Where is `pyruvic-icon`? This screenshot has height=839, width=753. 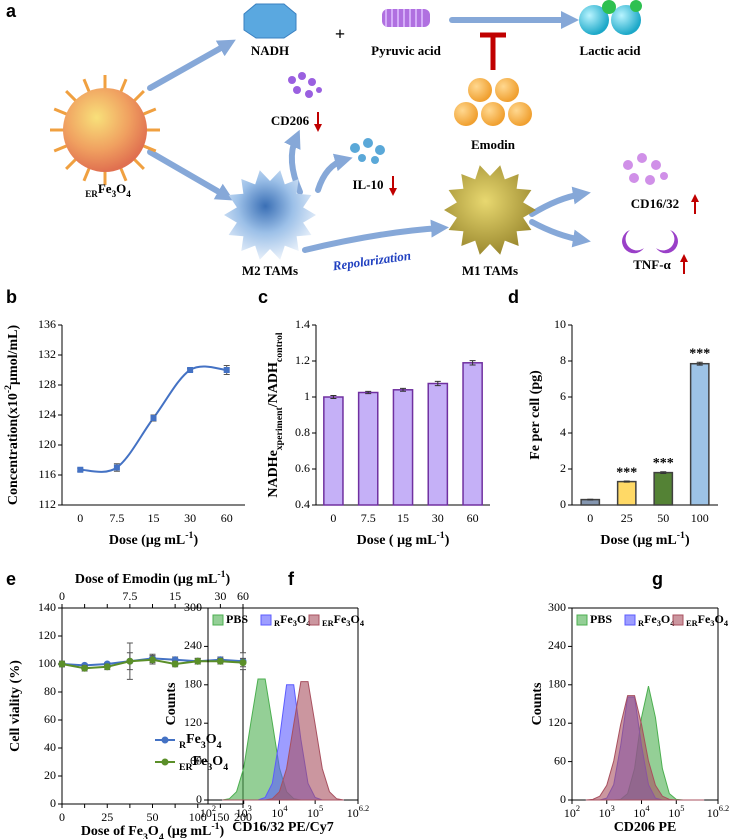
pyruvic-icon is located at coordinates (406, 18).